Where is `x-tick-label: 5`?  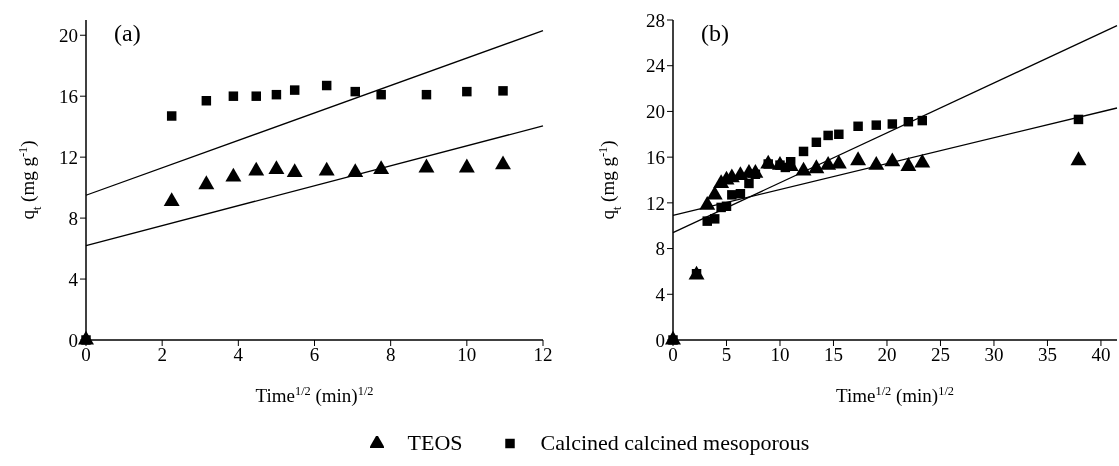
x-tick-label: 5 is located at coordinates (726, 355).